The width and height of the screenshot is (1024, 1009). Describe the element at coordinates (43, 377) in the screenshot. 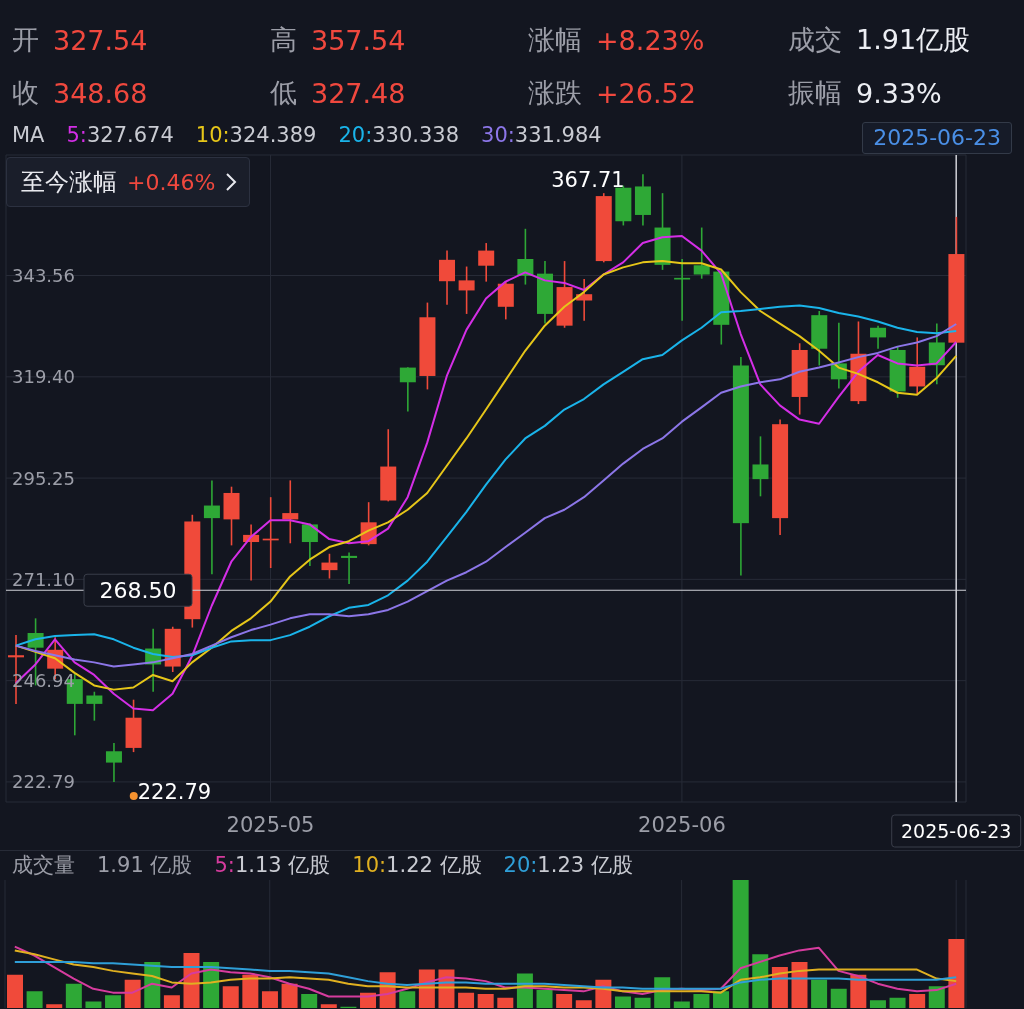

I see `y-tick-label: 319.40` at that location.